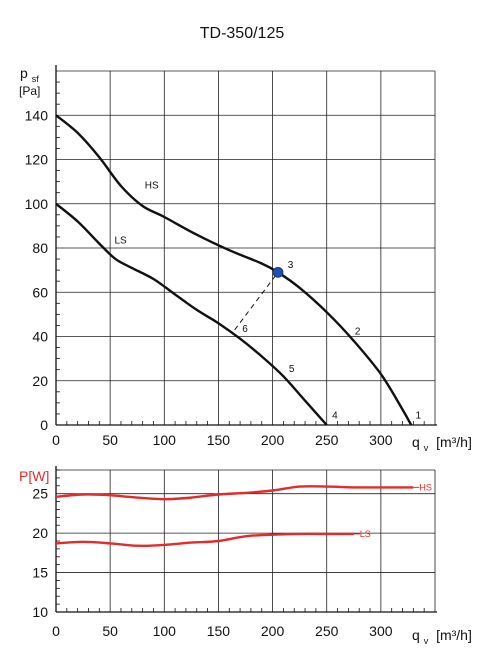 This screenshot has width=502, height=658. I want to click on annotation-label: 4, so click(335, 415).